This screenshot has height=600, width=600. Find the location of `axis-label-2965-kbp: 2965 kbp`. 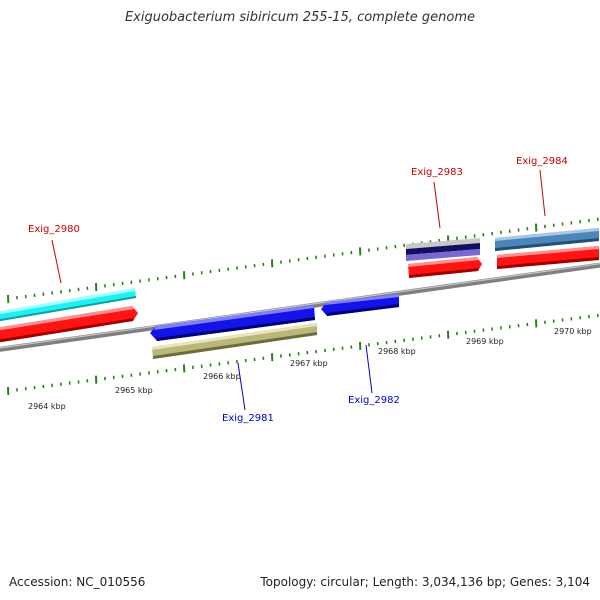

axis-label-2965-kbp: 2965 kbp is located at coordinates (134, 390).